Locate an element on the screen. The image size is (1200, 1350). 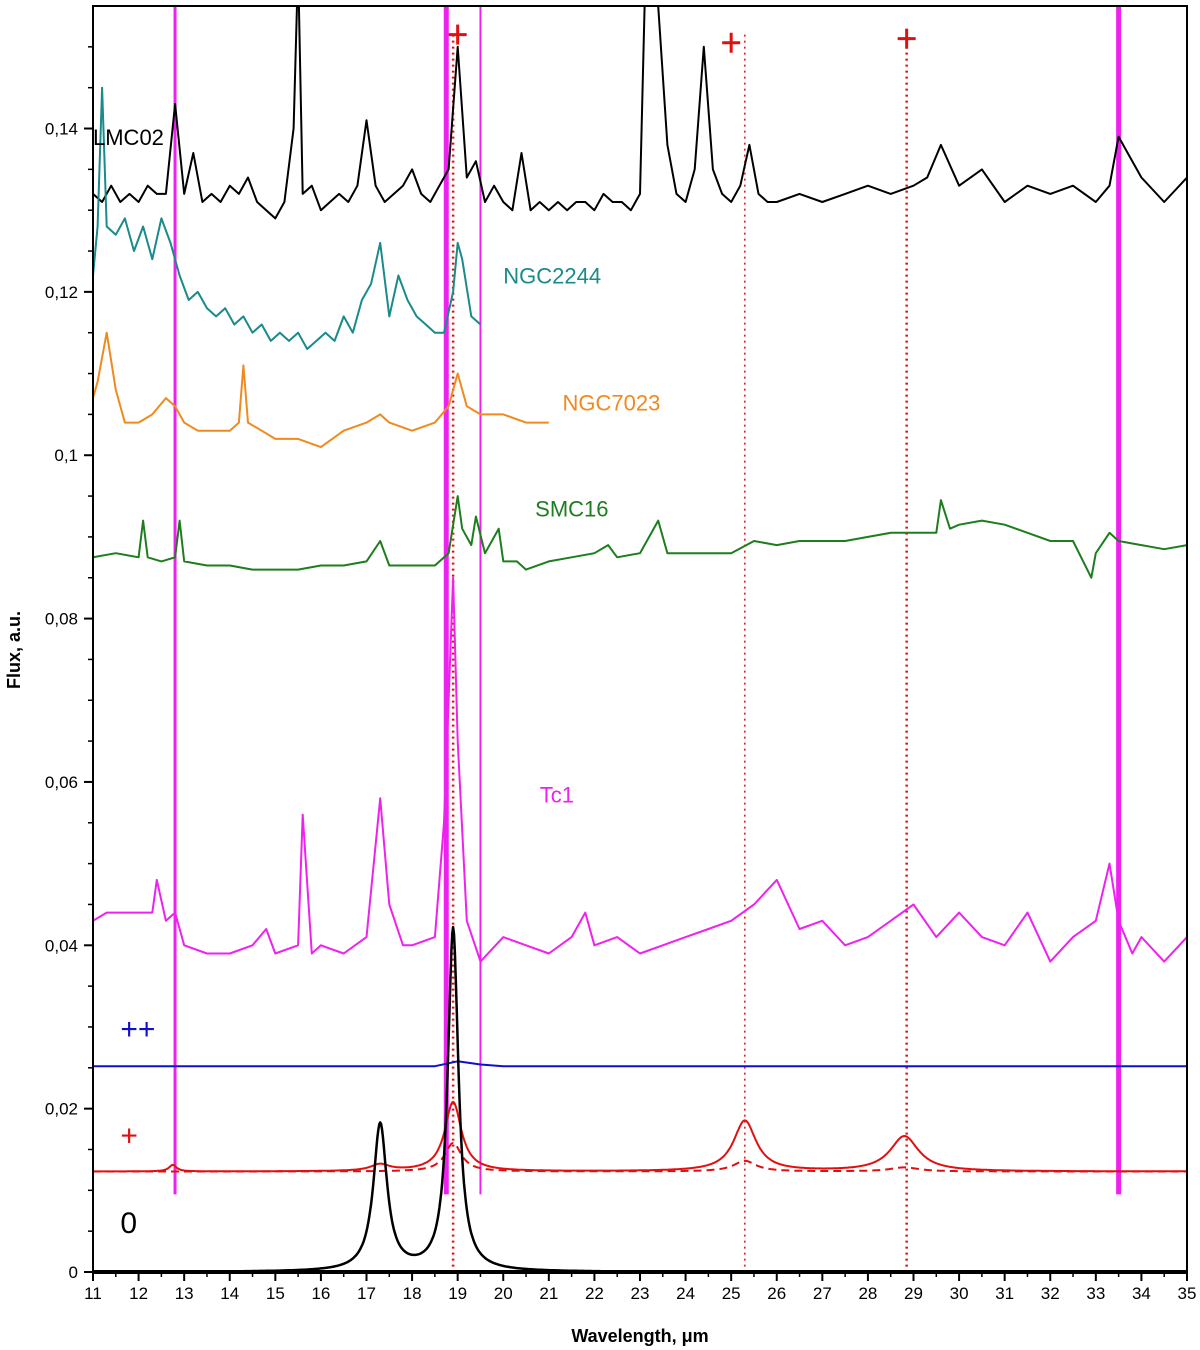
x-tick-label-8: 19 is located at coordinates (457, 1293).